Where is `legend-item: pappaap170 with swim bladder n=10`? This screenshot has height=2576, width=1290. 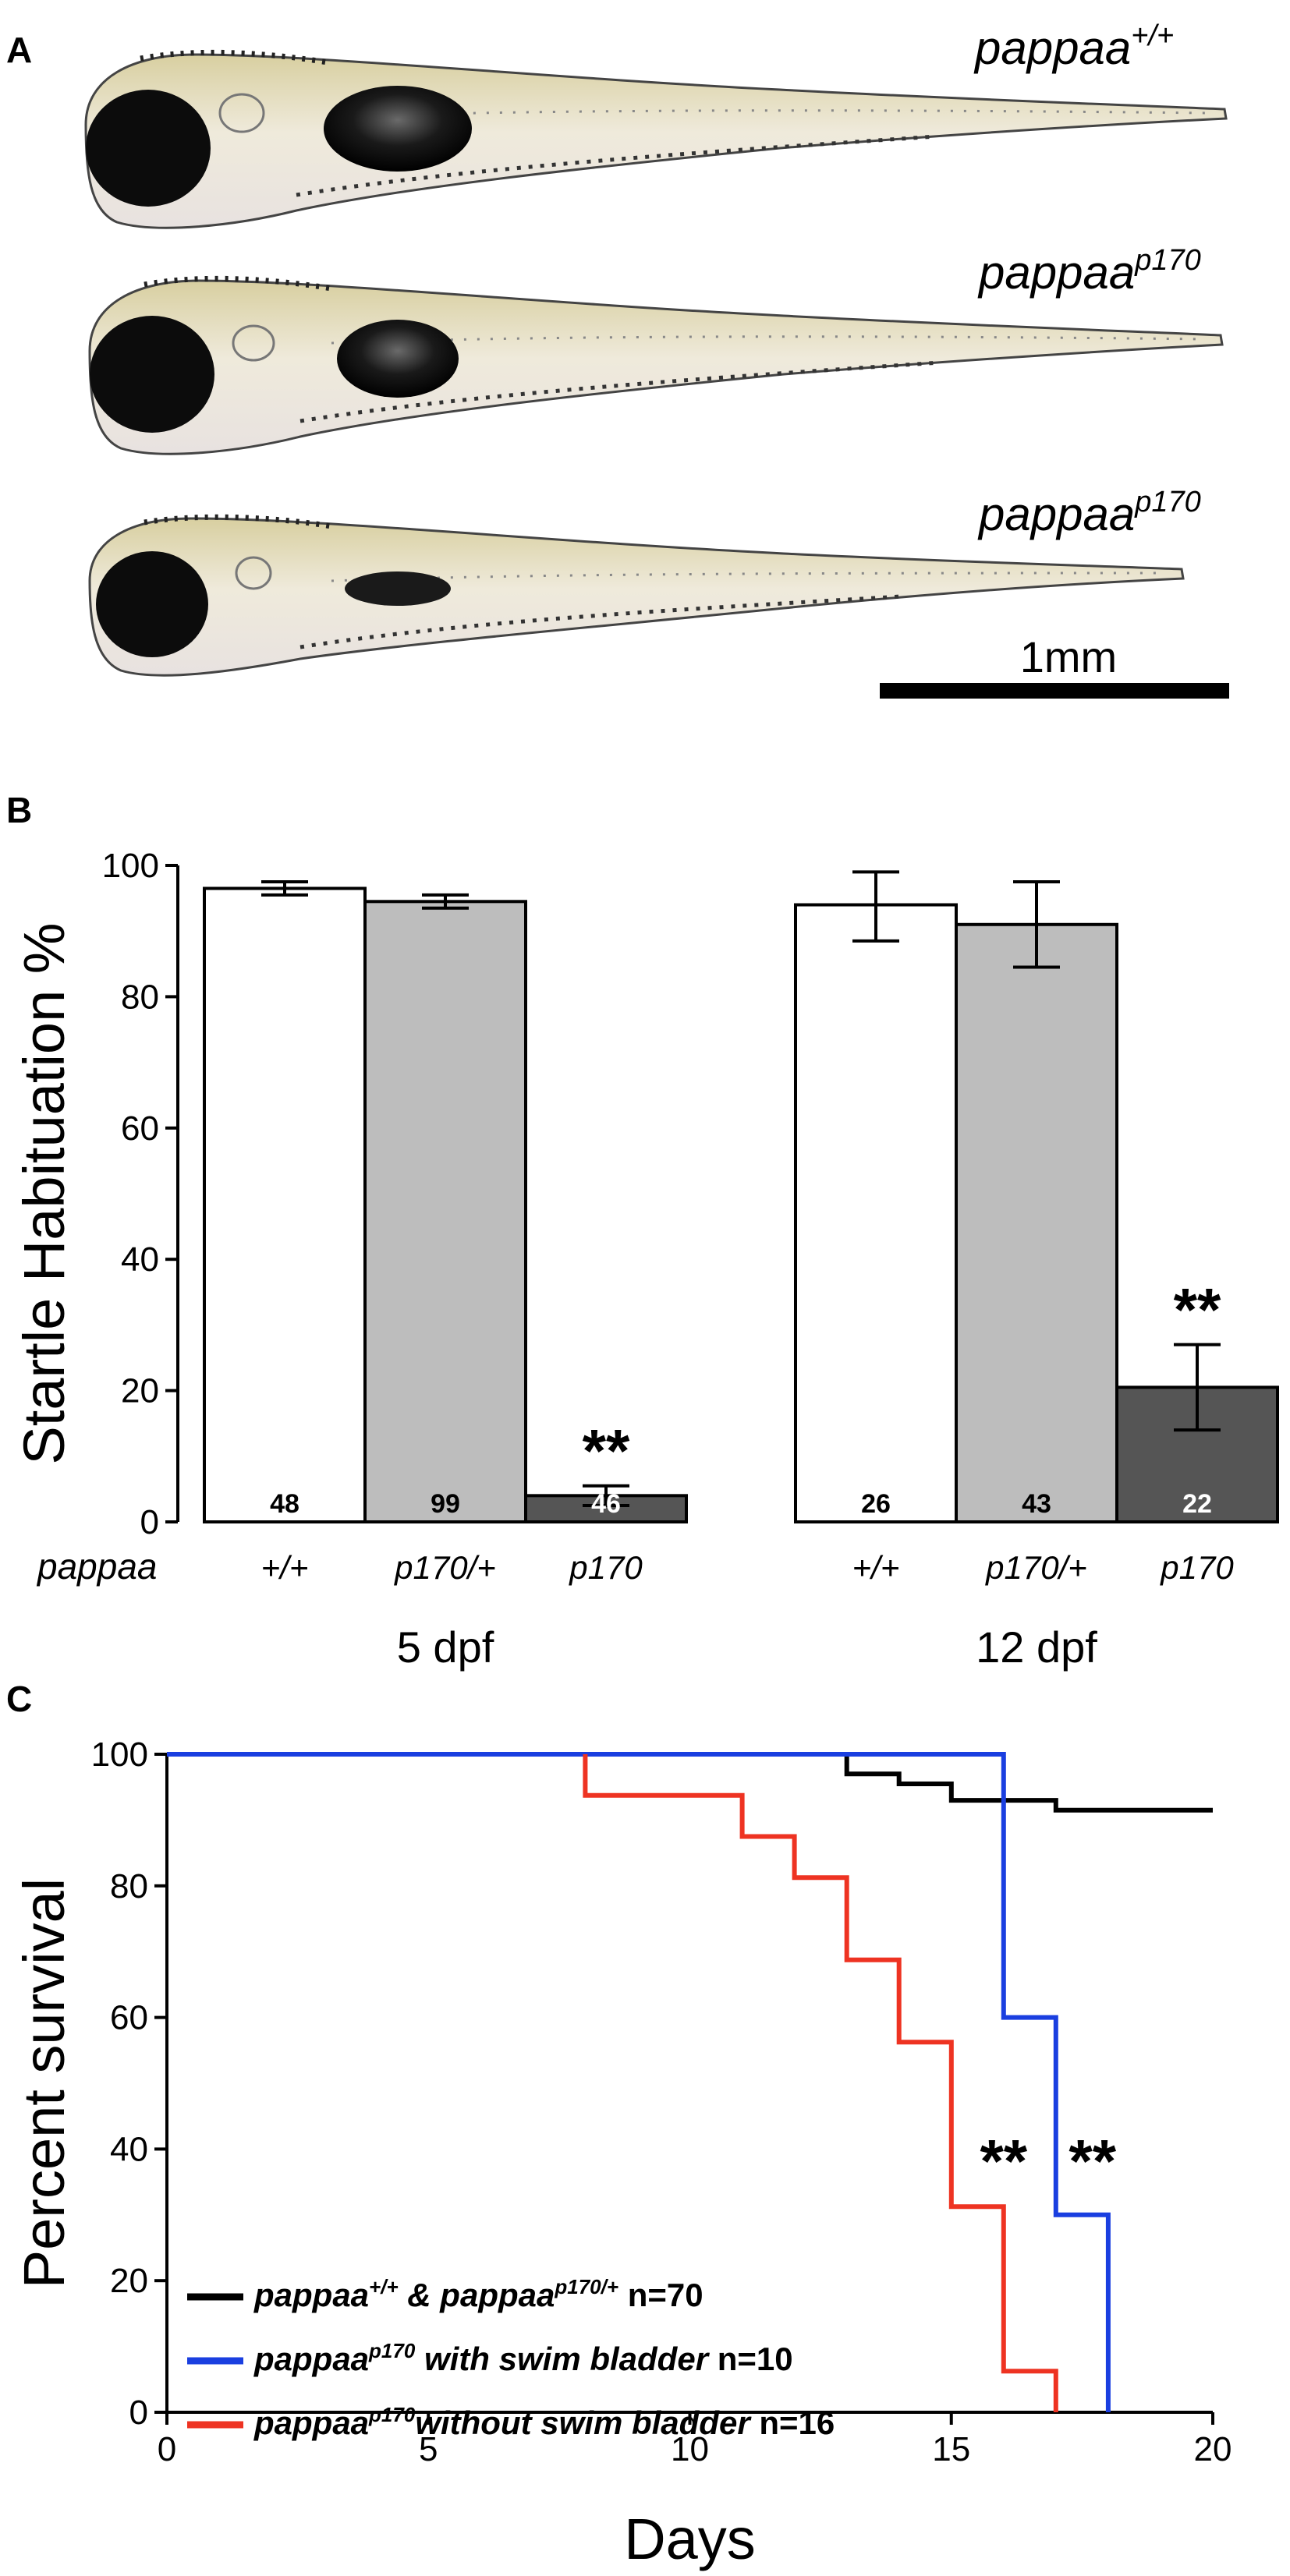
legend-item: pappaap170 with swim bladder n=10 is located at coordinates (490, 2358).